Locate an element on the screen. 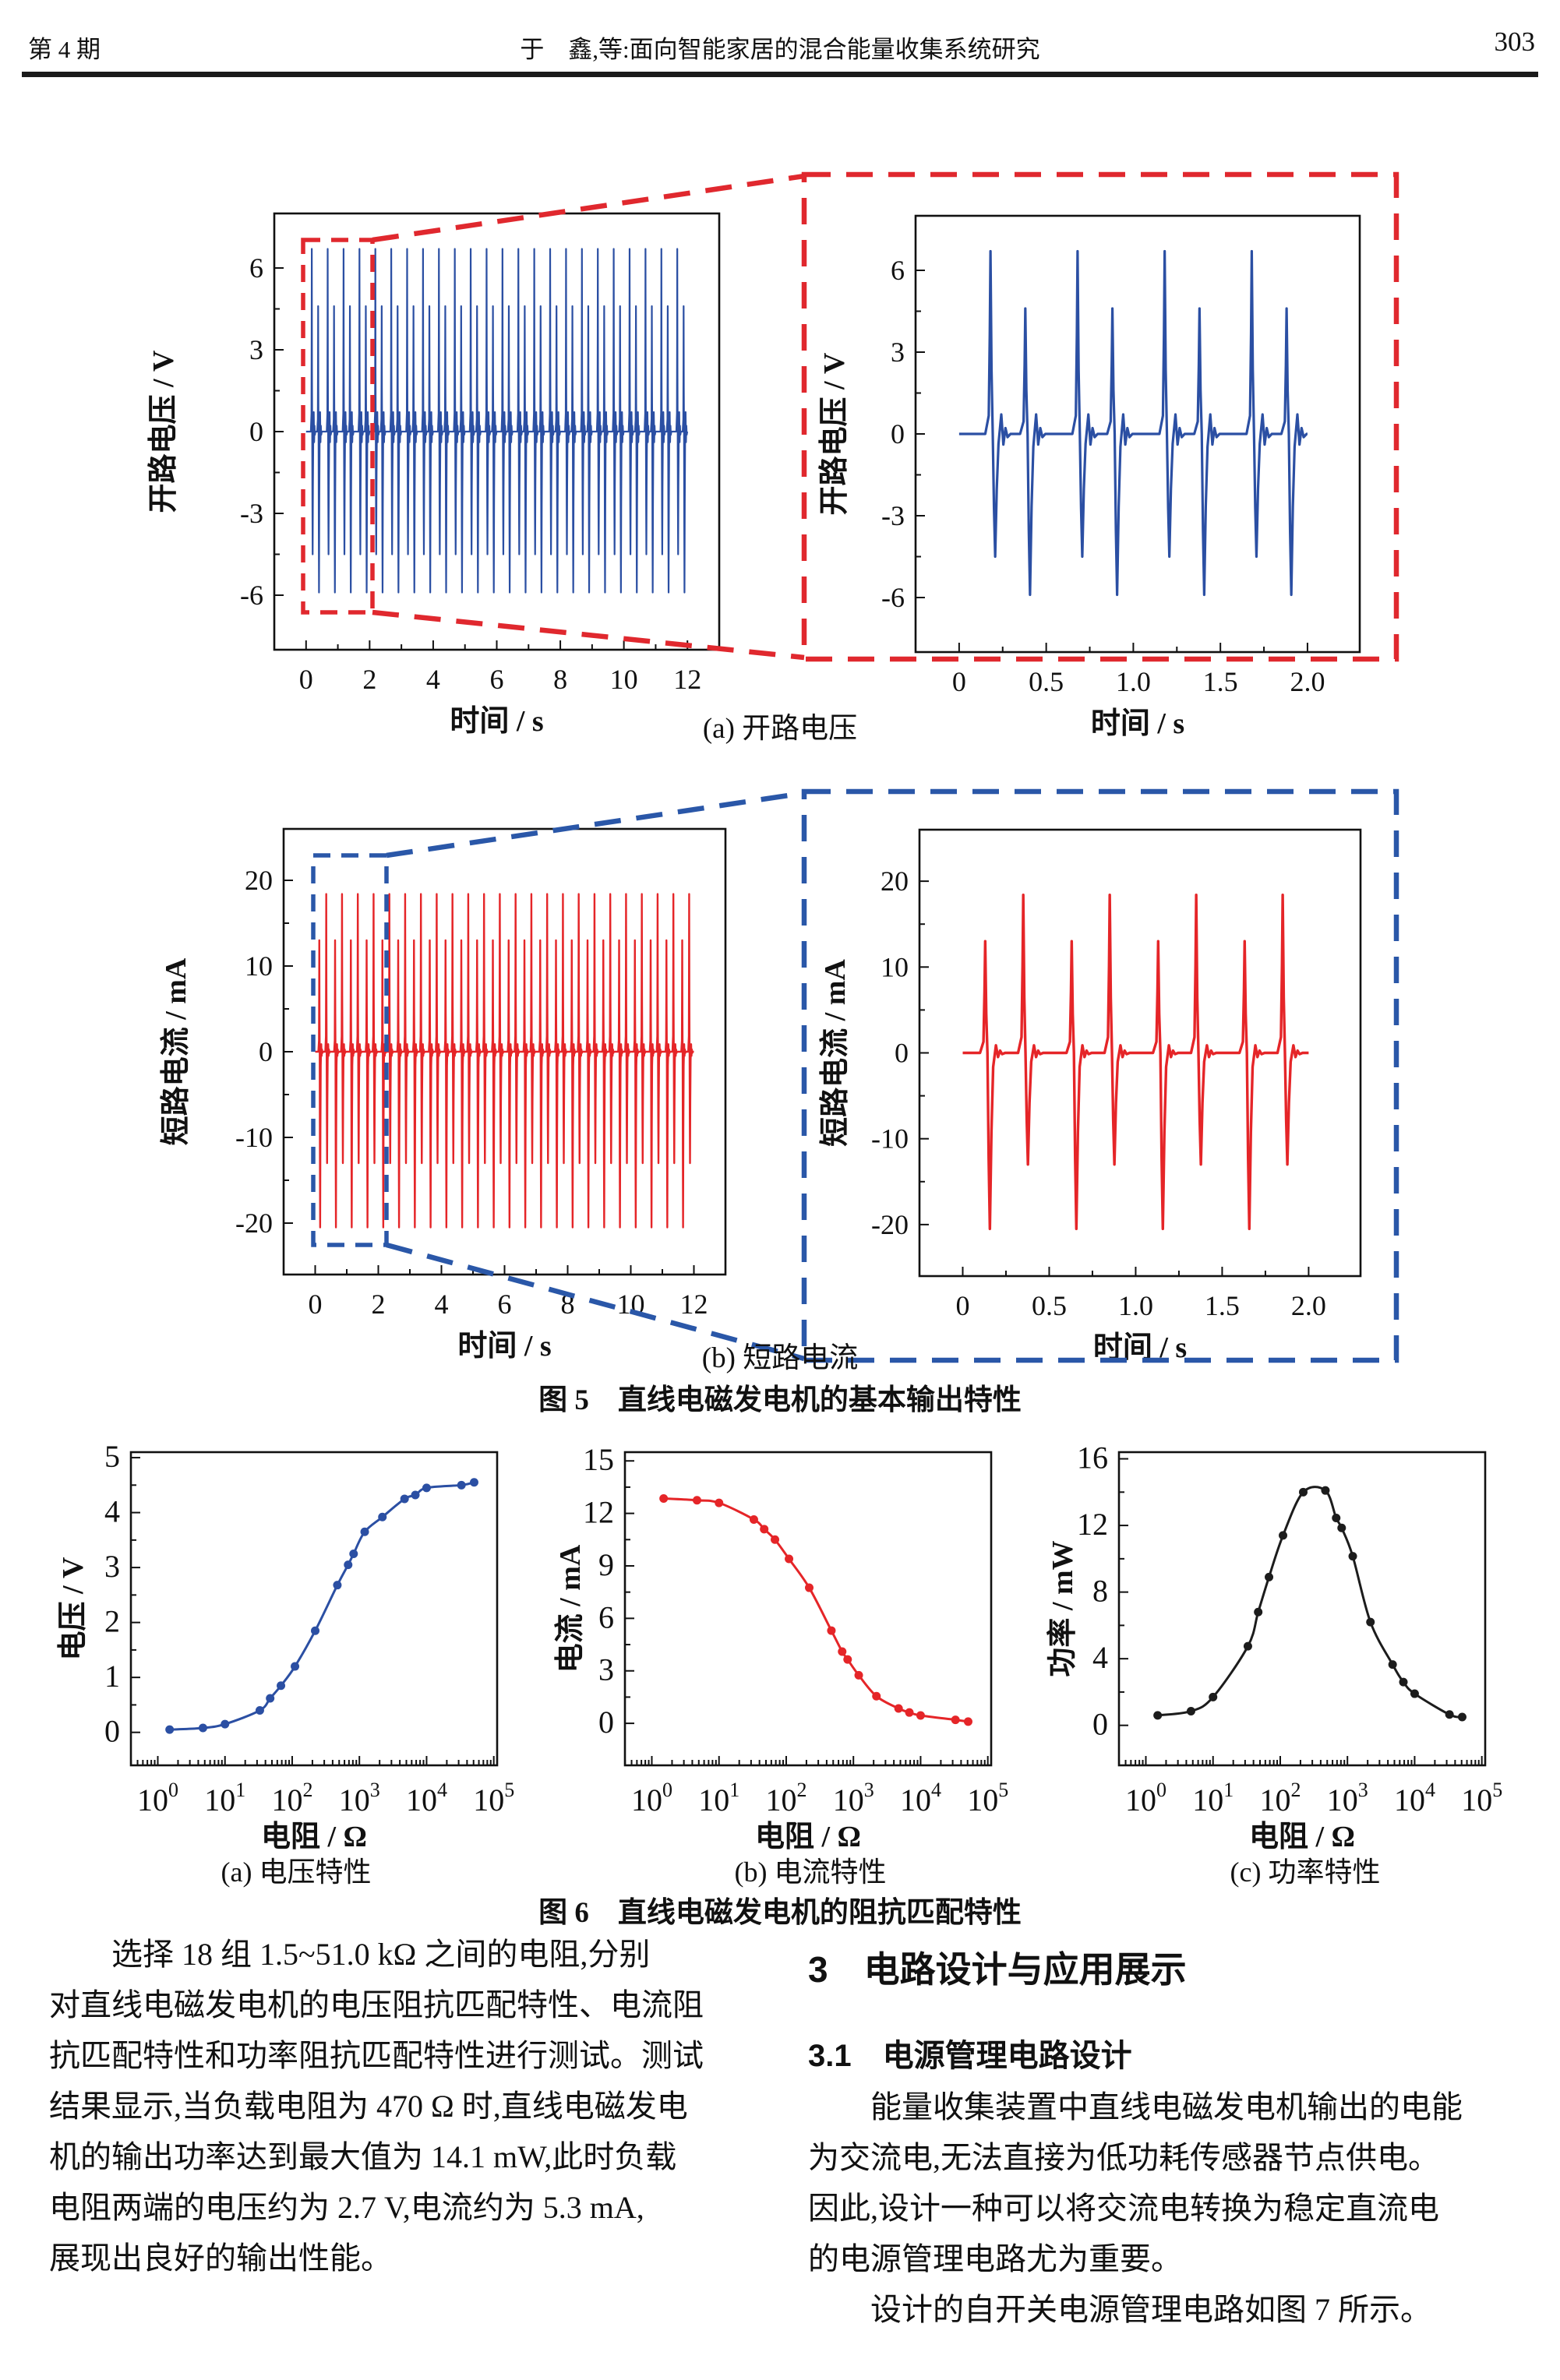 The height and width of the screenshot is (2380, 1560). text-line: 抗匹配特性和功率阻抗匹配特性进行测试。测试 is located at coordinates (376, 2055).